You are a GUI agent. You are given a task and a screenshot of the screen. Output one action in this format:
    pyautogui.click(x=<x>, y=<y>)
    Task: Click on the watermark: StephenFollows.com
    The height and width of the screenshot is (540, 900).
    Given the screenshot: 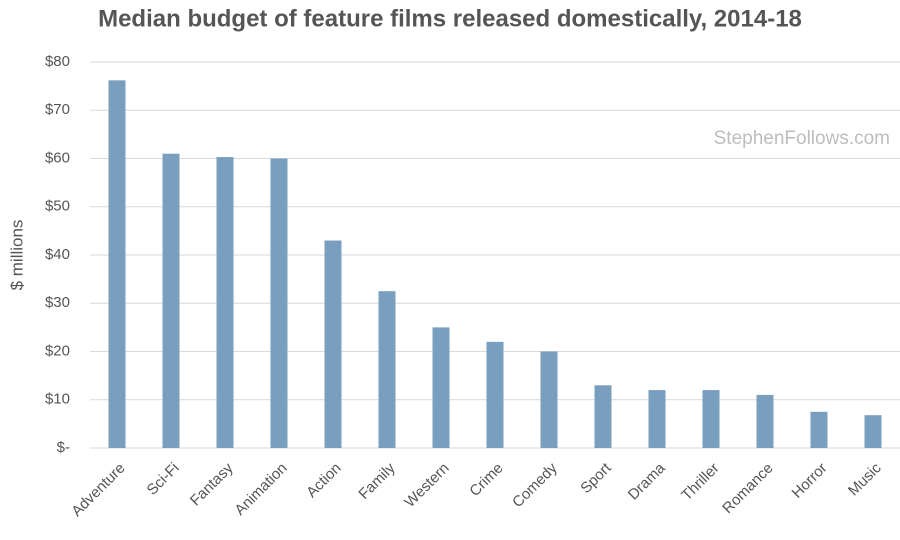 What is the action you would take?
    pyautogui.click(x=802, y=138)
    